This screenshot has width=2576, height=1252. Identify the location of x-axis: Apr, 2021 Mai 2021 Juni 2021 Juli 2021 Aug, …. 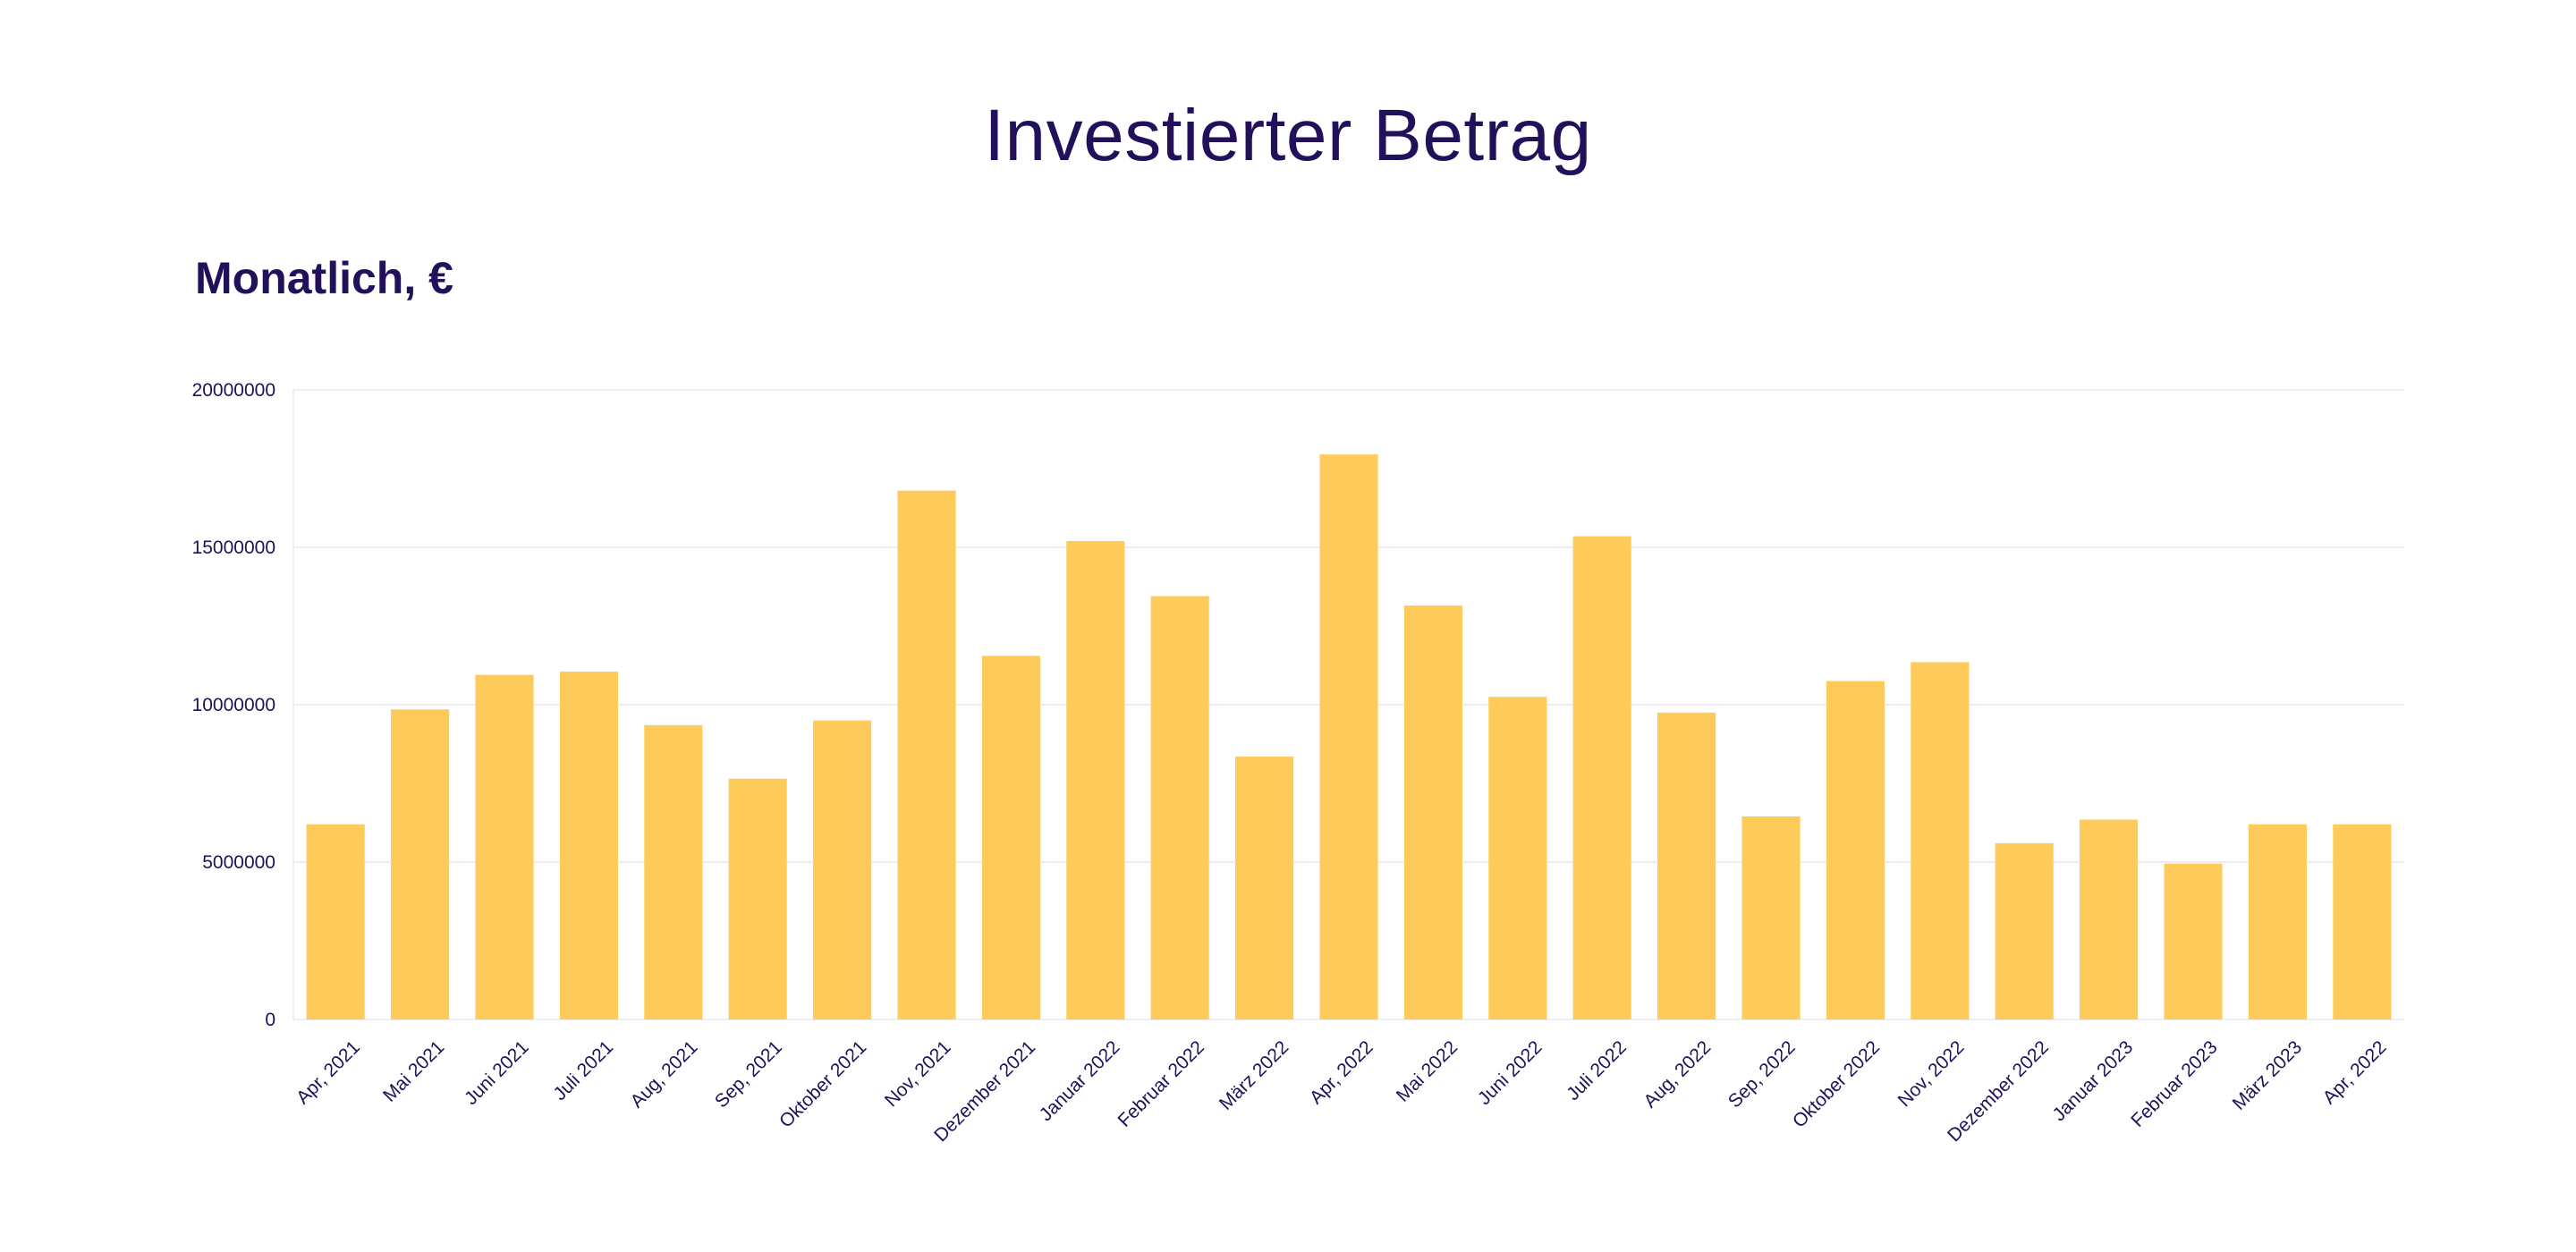
(1341, 1091).